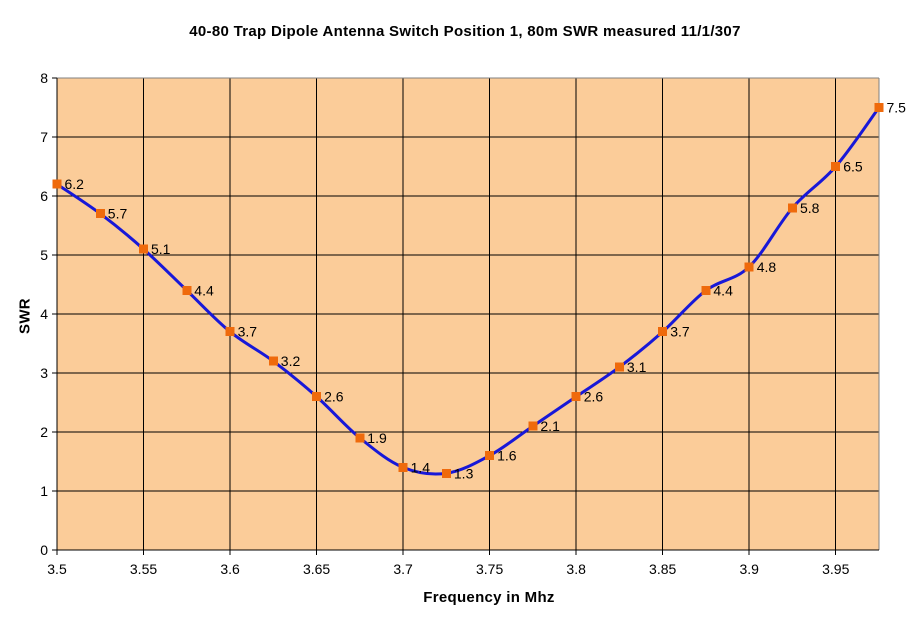  I want to click on x-tick-label: 3.55, so click(143, 569).